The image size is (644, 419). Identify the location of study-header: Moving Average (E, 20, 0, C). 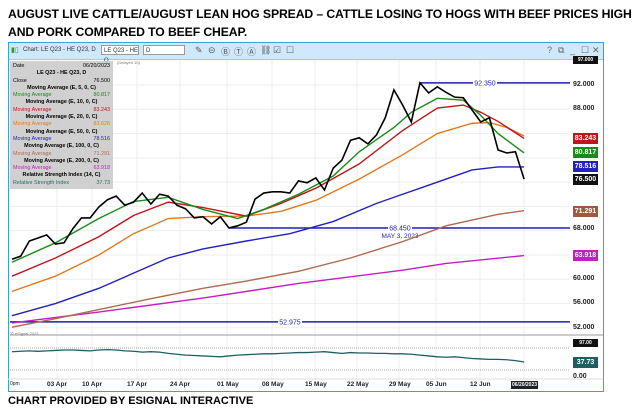
(61, 117).